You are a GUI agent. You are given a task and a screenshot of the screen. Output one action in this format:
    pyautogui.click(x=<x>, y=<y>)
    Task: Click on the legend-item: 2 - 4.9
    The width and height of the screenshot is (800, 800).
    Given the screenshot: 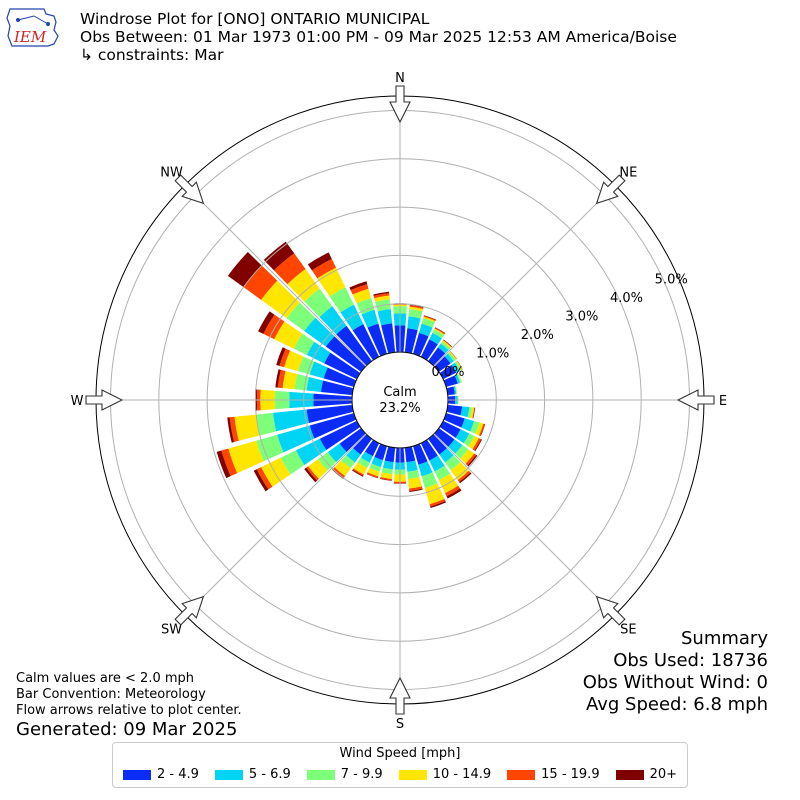 What is the action you would take?
    pyautogui.click(x=160, y=774)
    